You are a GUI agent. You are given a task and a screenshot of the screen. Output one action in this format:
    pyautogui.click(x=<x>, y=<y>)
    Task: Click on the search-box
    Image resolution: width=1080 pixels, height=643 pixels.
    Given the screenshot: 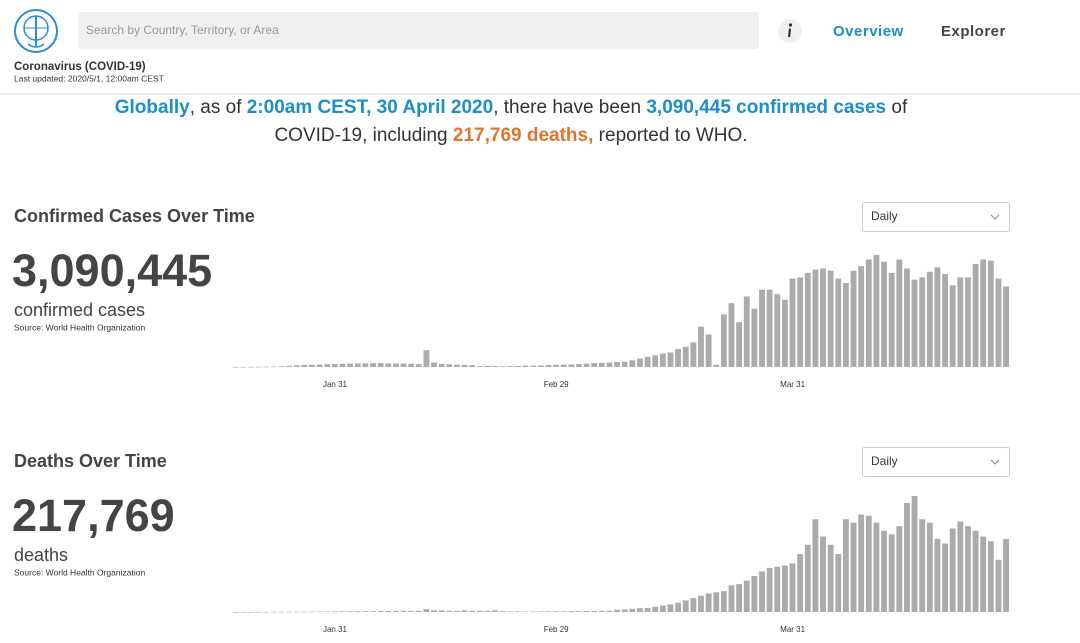 What is the action you would take?
    pyautogui.click(x=418, y=30)
    